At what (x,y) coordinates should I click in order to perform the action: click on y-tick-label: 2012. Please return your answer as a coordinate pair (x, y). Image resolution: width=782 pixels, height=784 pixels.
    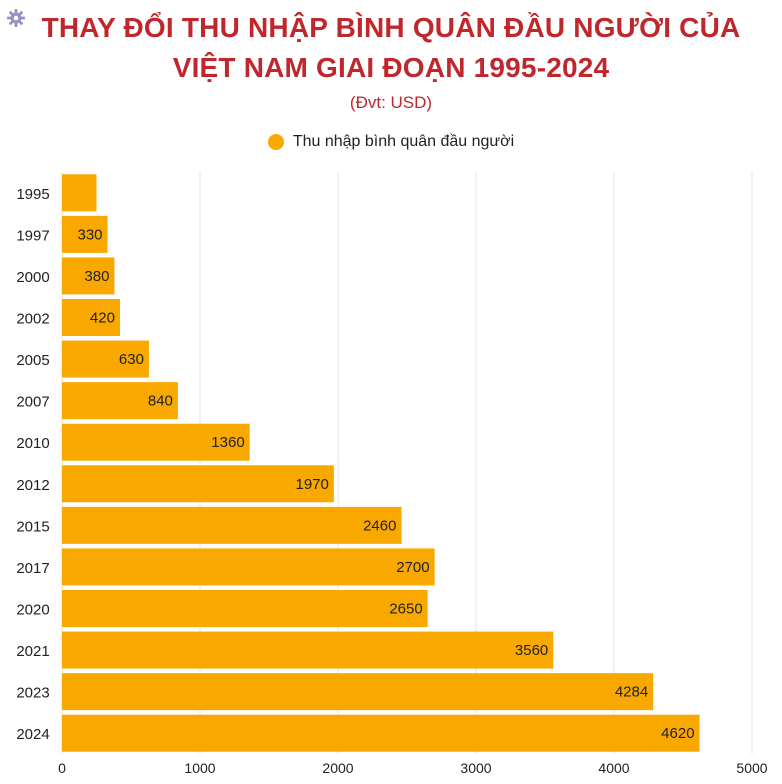
    Looking at the image, I should click on (32, 485).